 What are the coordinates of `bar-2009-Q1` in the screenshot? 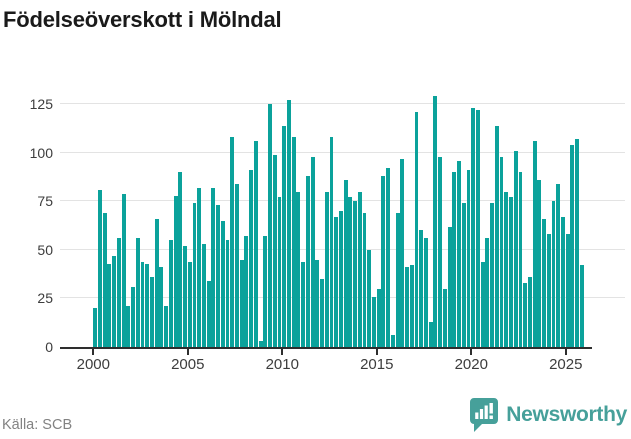 It's located at (265, 291).